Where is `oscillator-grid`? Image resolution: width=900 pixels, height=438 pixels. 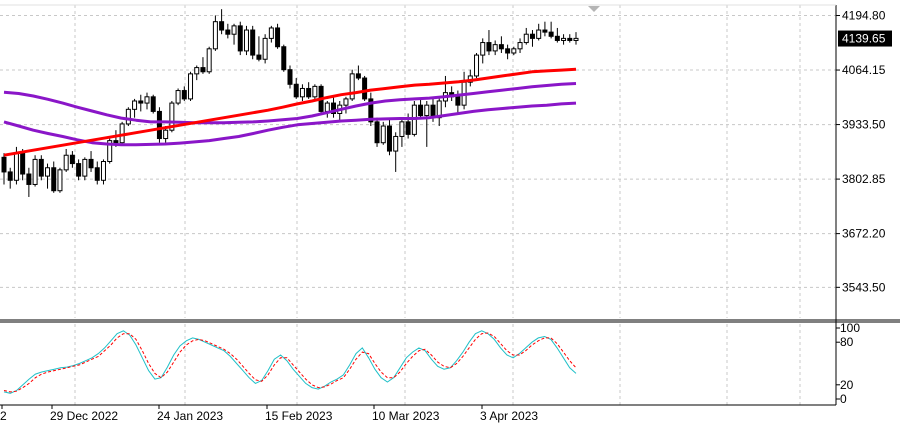 oscillator-grid is located at coordinates (437, 364).